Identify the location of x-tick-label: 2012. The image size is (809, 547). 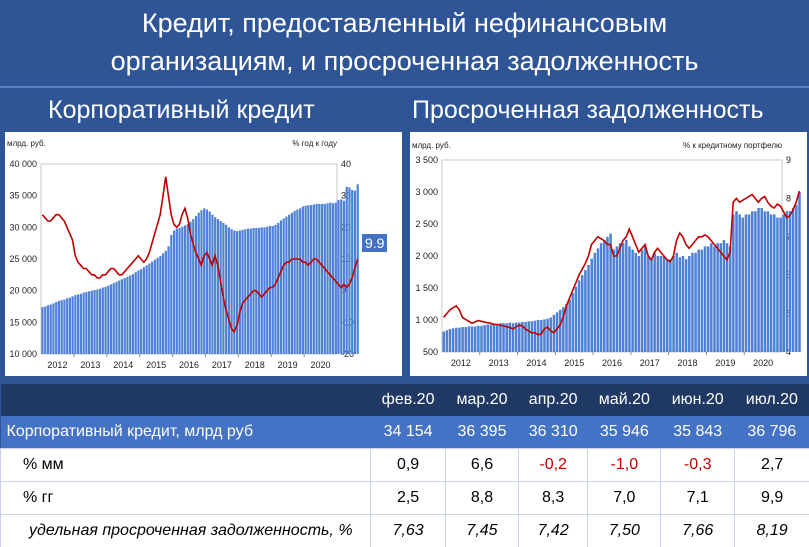
(461, 363).